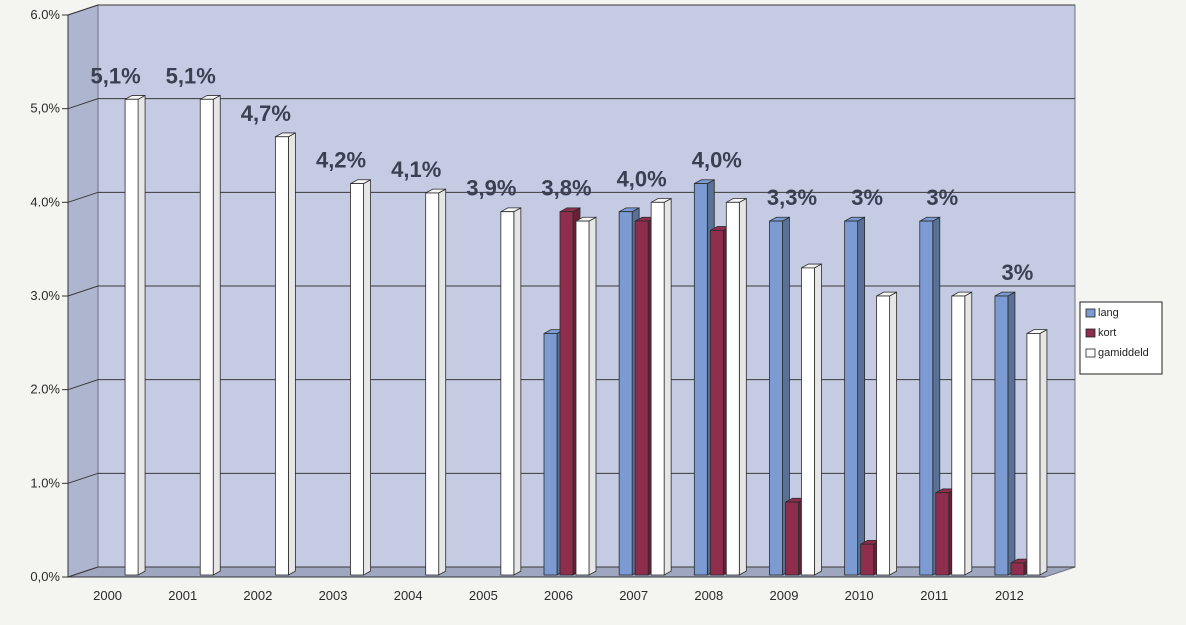 This screenshot has width=1186, height=625. I want to click on legend-swatch-lang, so click(1090, 313).